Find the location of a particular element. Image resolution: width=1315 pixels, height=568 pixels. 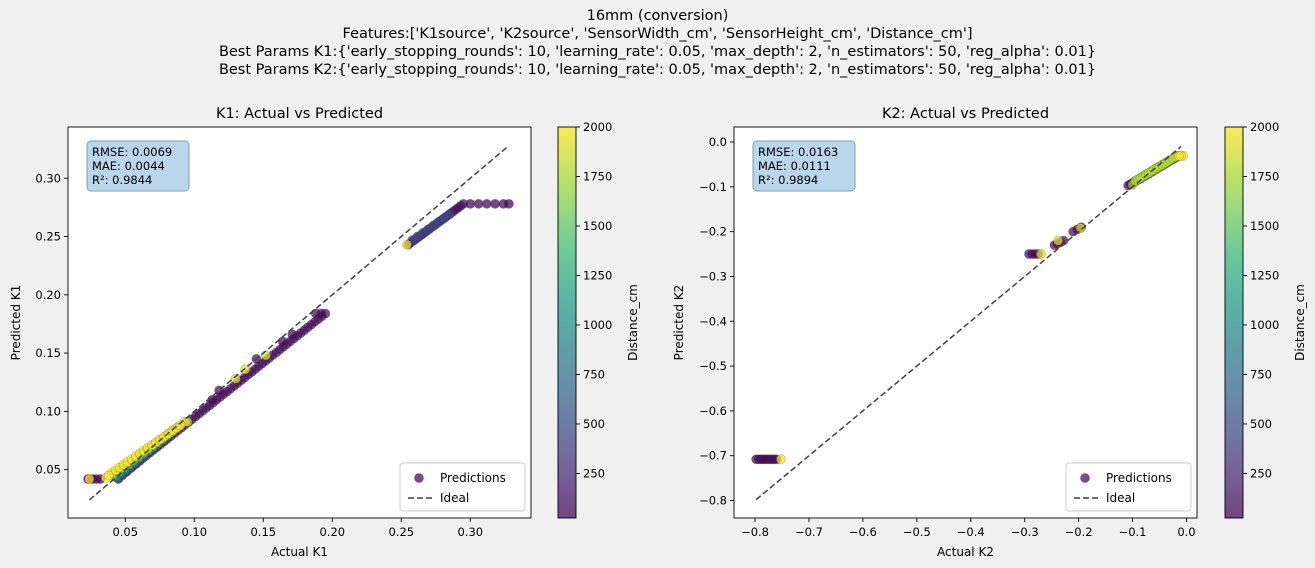

x-tick-label: 0.0 is located at coordinates (1186, 532).